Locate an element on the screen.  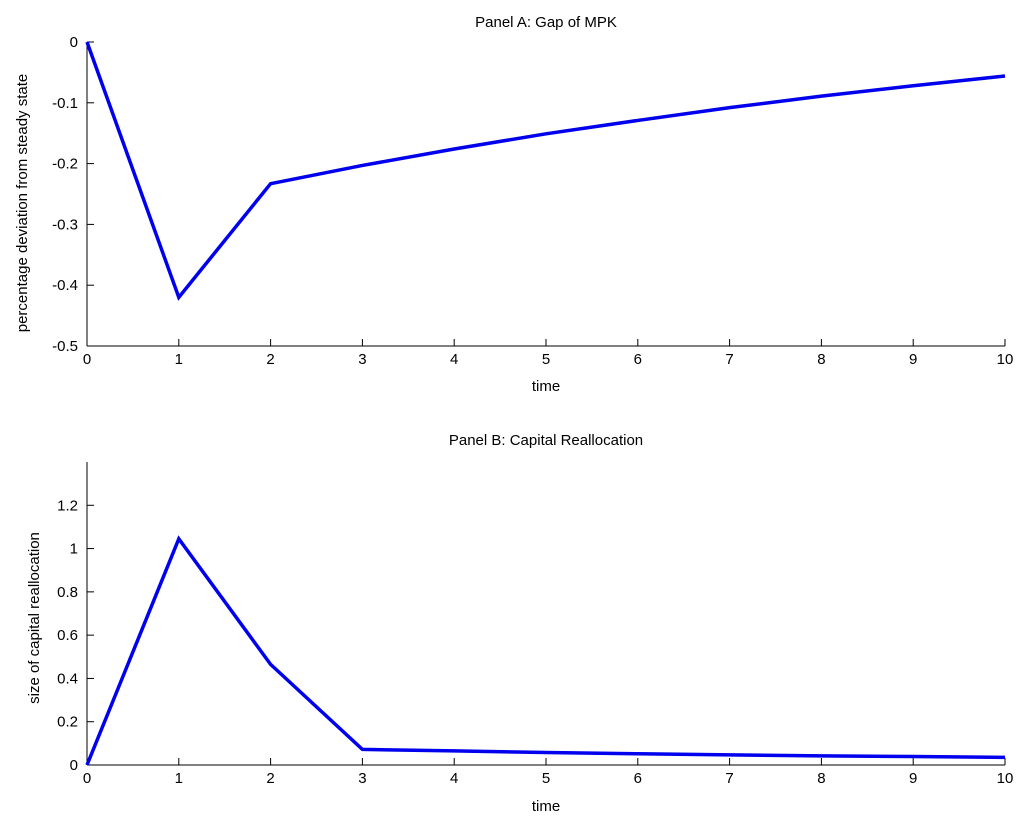
panel-b-y-tick-label: 1.2 is located at coordinates (67, 505).